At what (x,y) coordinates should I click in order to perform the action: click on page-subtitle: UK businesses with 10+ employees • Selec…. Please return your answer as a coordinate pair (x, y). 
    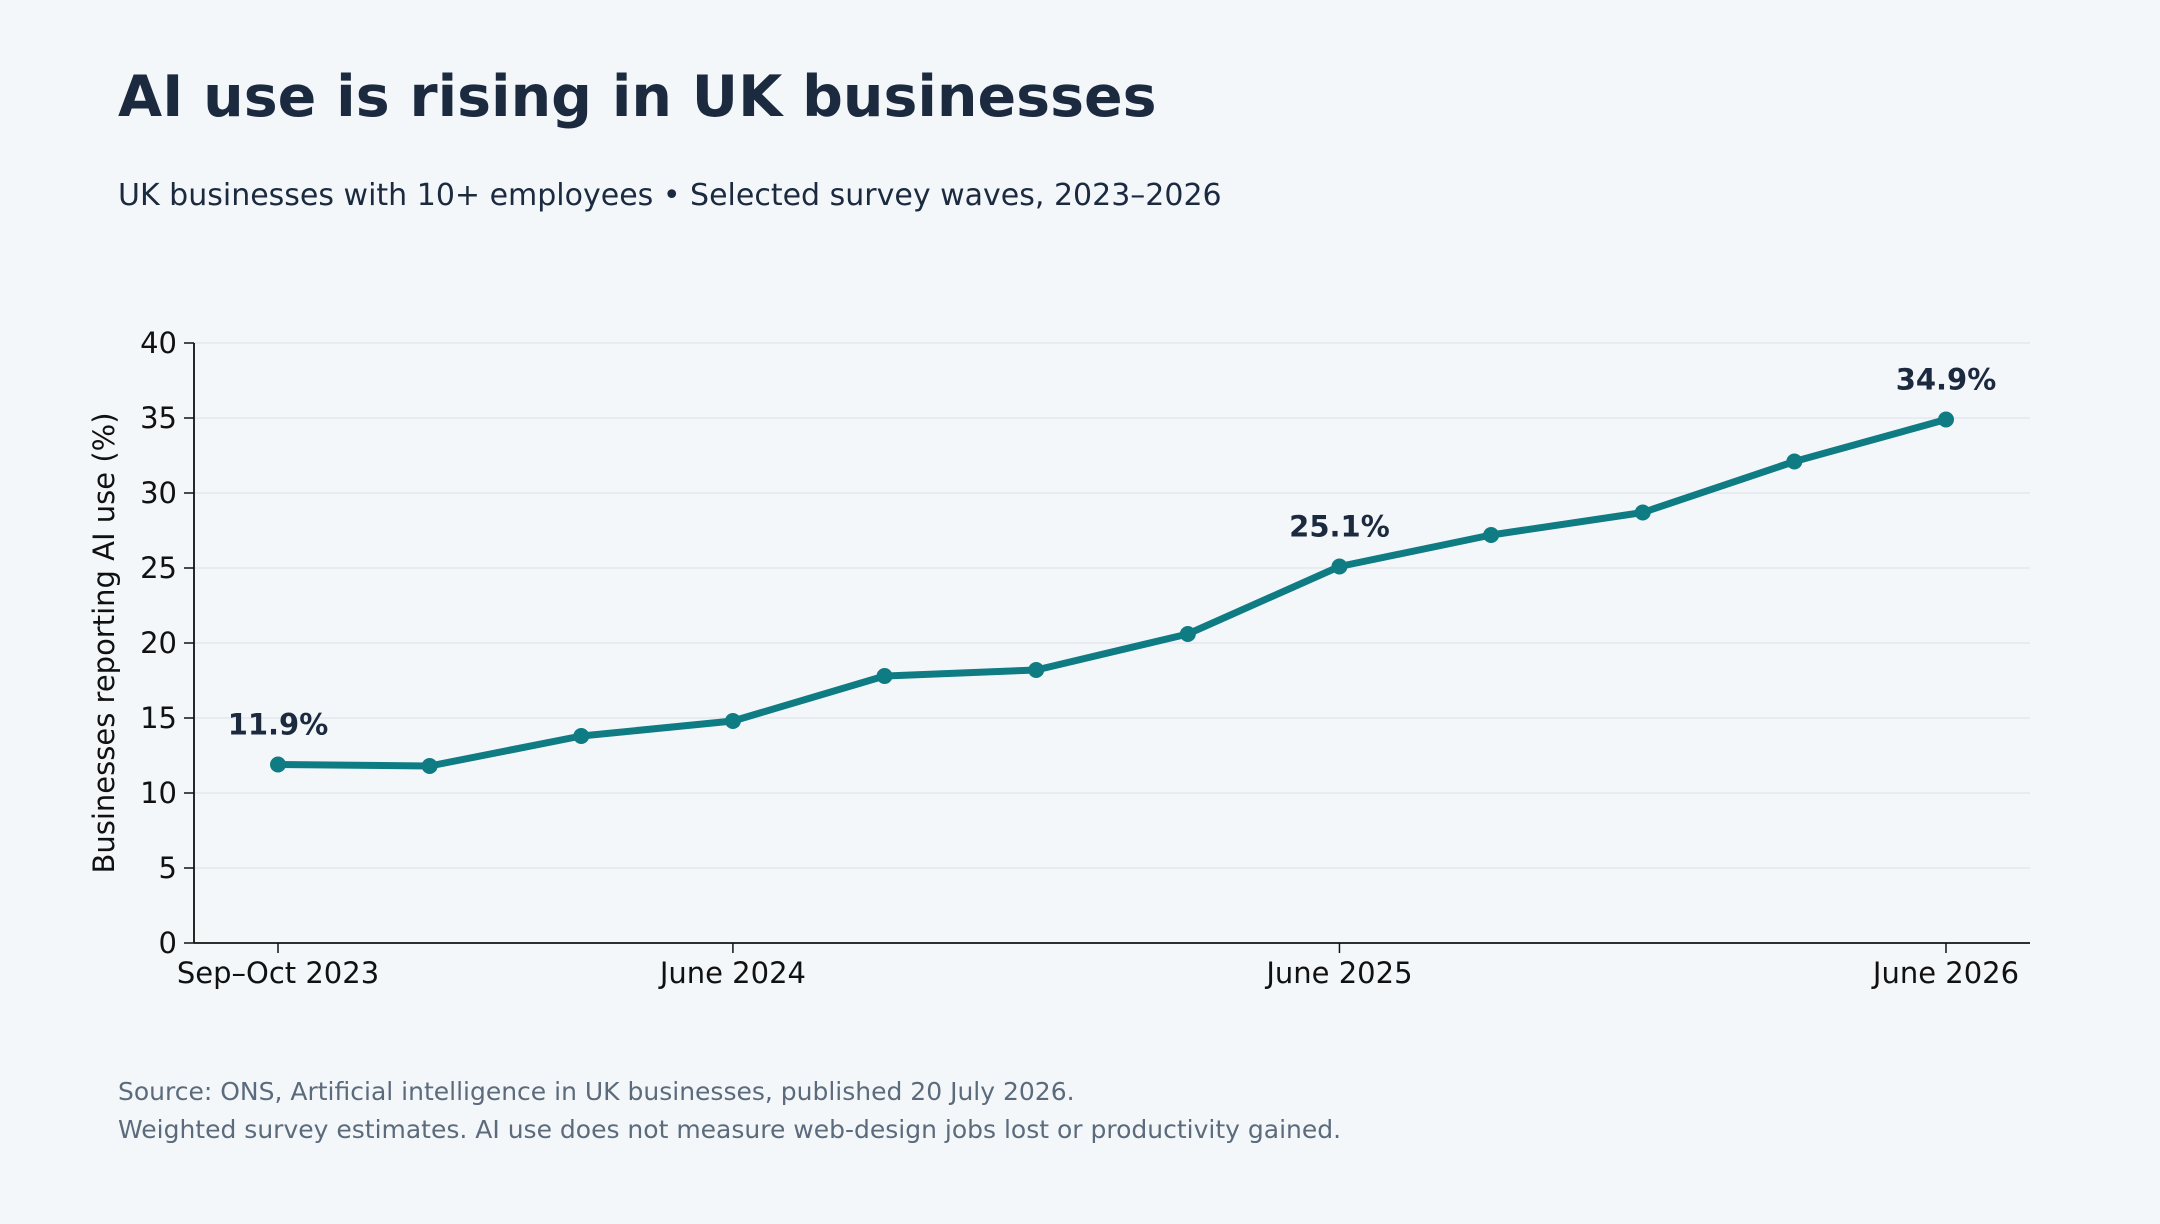
    Looking at the image, I should click on (670, 195).